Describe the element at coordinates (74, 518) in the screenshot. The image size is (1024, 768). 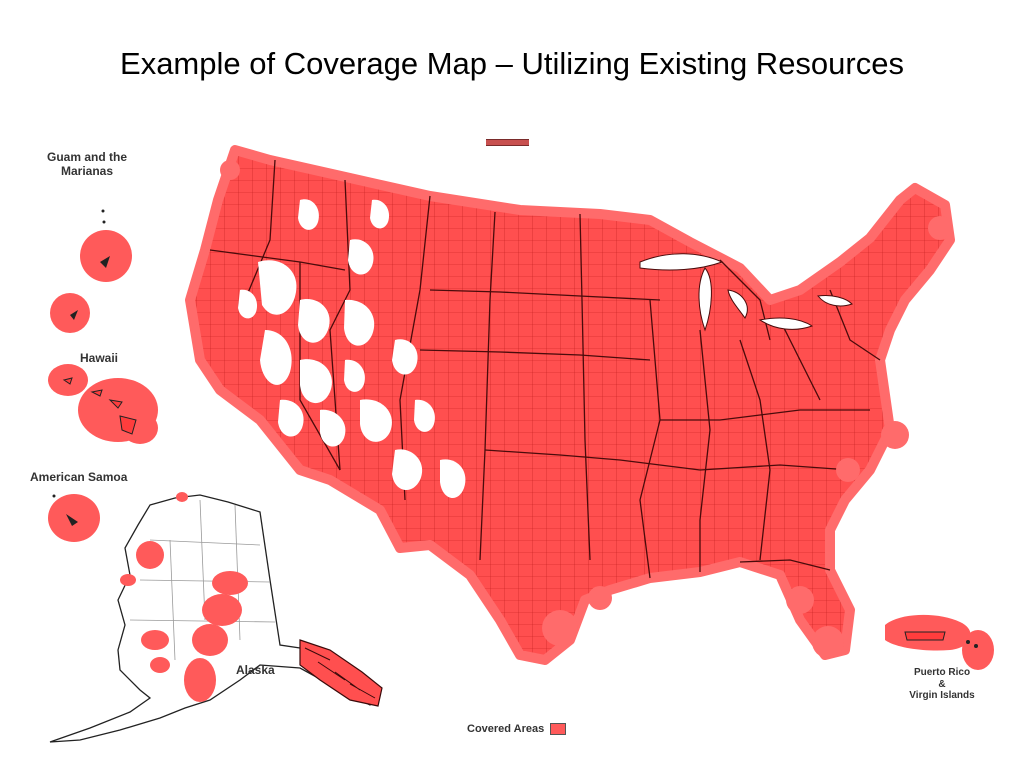
I see `samoa-coverage` at that location.